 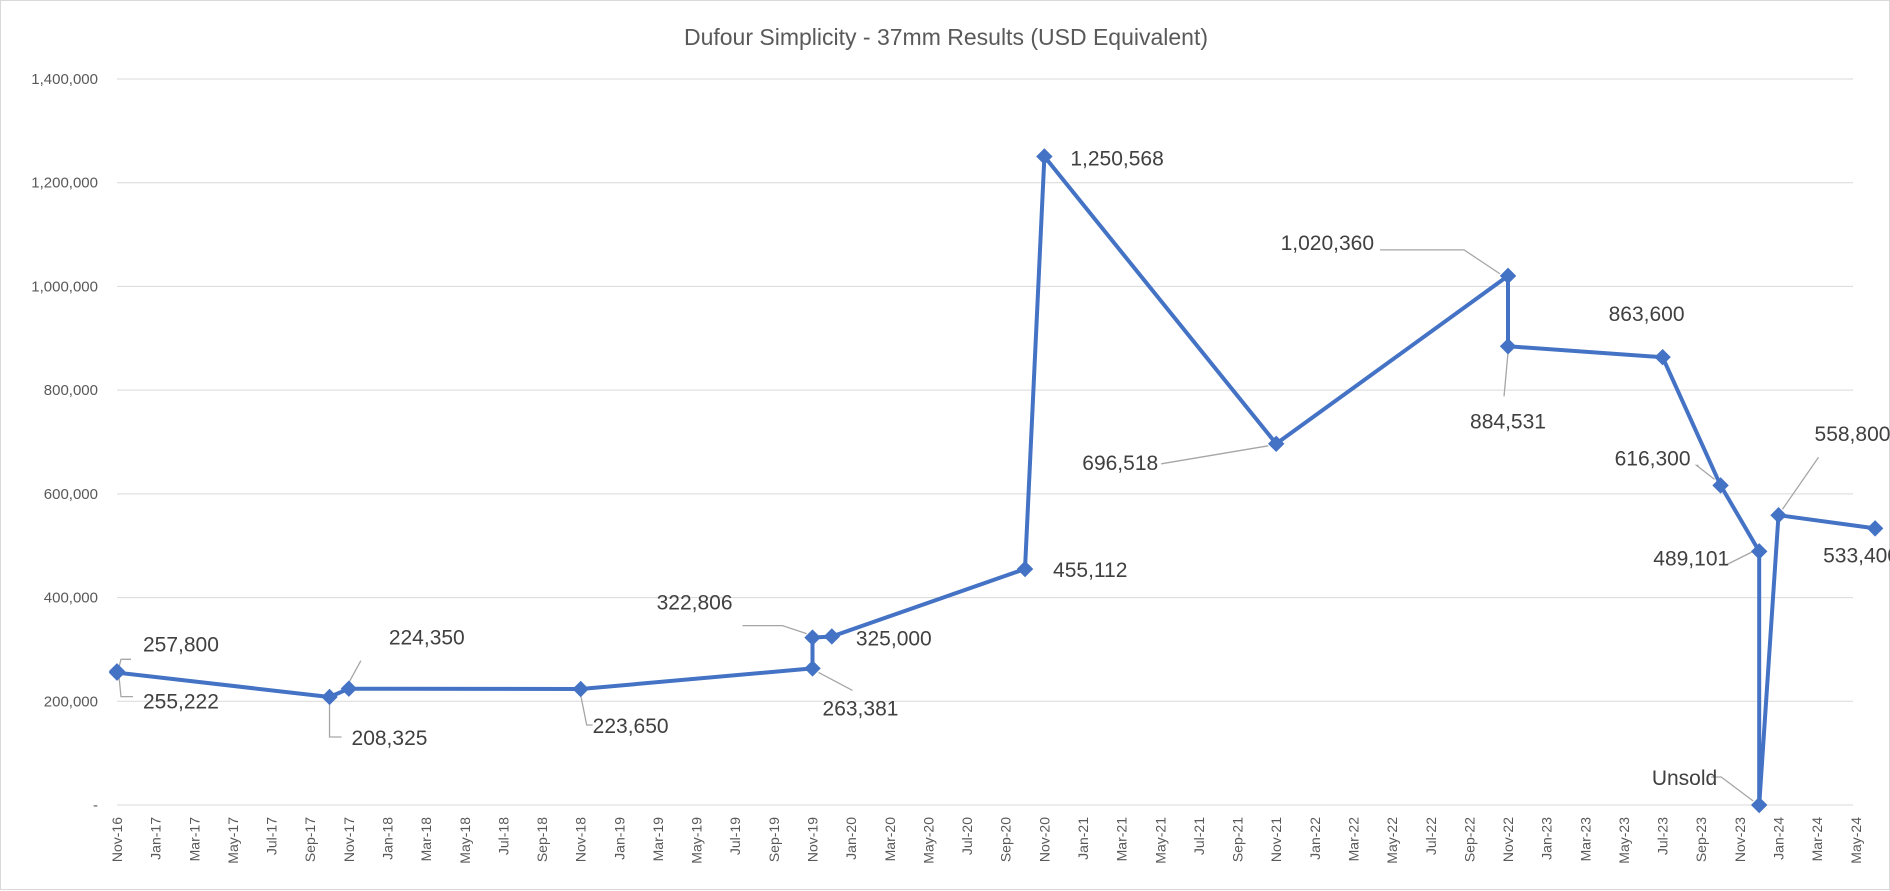 I want to click on x-tick-label: Mar-18, so click(x=426, y=839).